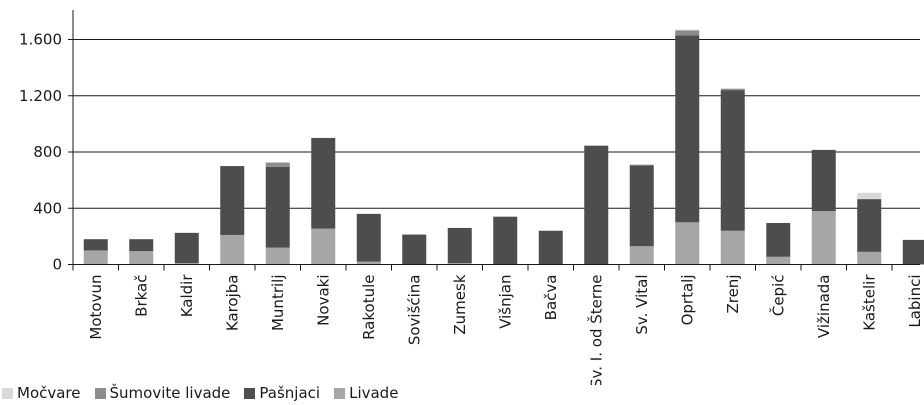 Image resolution: width=924 pixels, height=405 pixels. I want to click on legend-label: Šumovite livade, so click(170, 393).